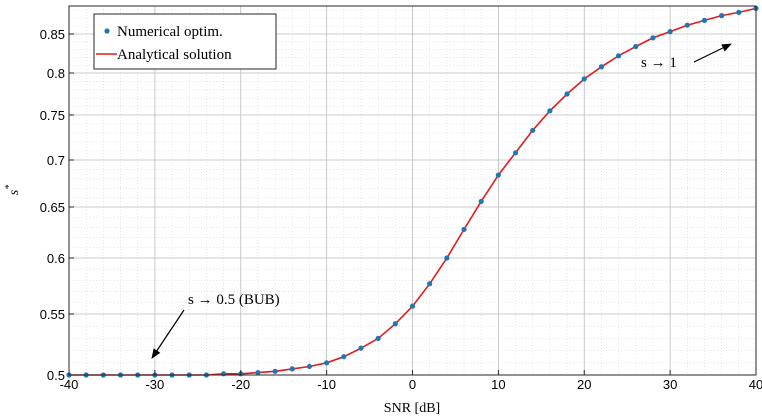 This screenshot has width=762, height=417. What do you see at coordinates (9, 187) in the screenshot?
I see `y-axis-label-sup: *` at bounding box center [9, 187].